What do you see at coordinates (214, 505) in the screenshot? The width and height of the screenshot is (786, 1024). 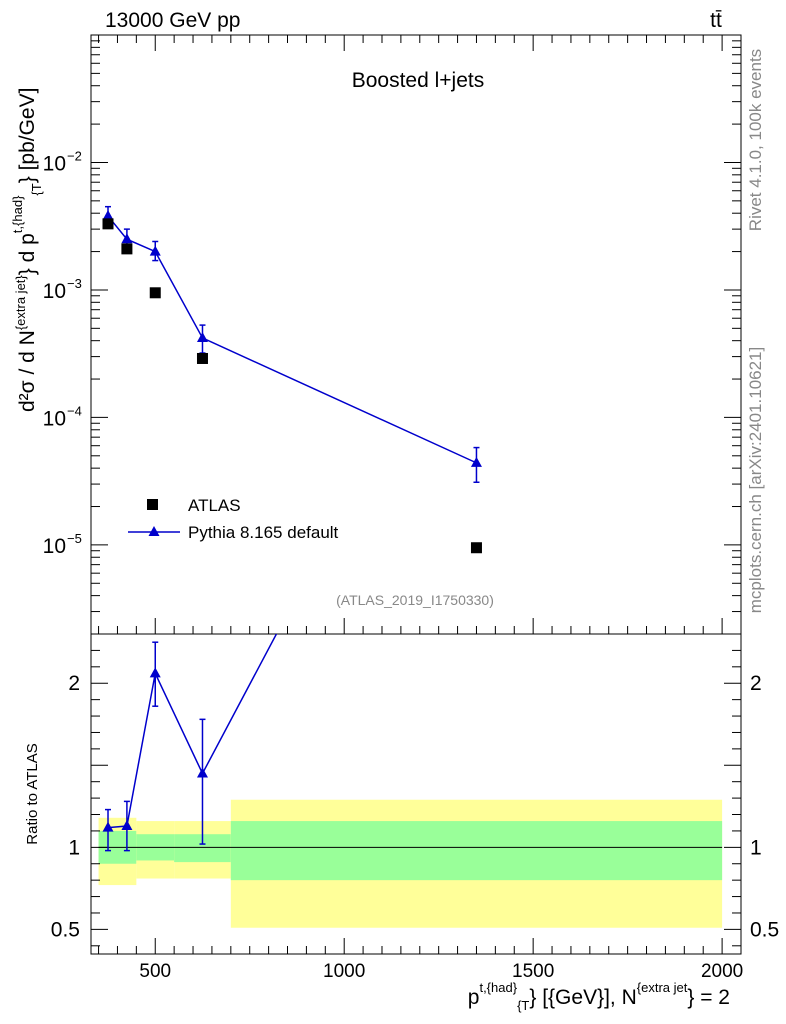 I see `legend-atlas-label: ATLAS` at bounding box center [214, 505].